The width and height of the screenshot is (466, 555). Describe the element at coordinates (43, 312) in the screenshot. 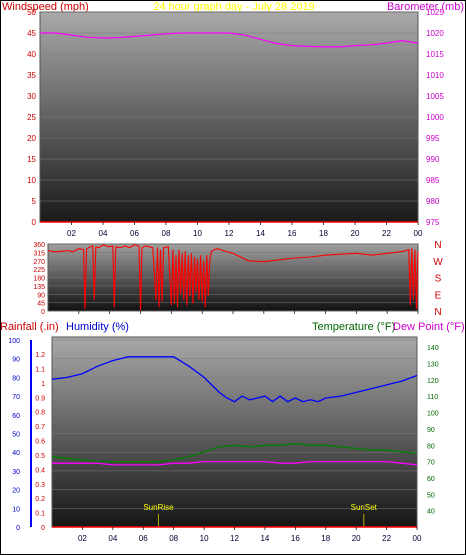

I see `direction-tick-label: 0` at that location.